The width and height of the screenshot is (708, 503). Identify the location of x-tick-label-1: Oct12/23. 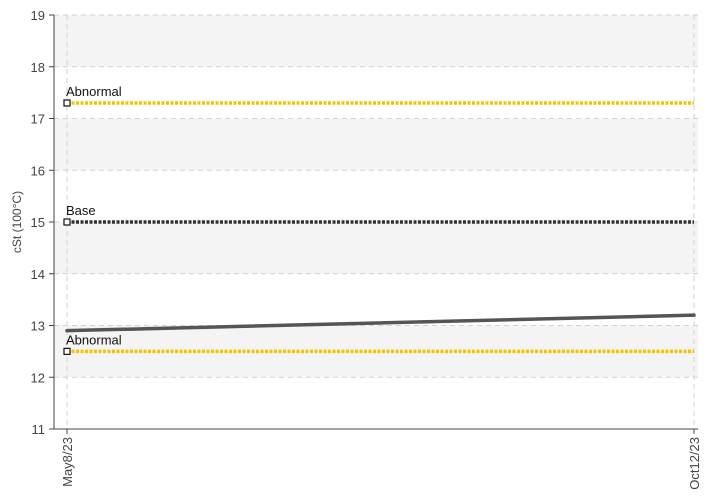
(694, 463).